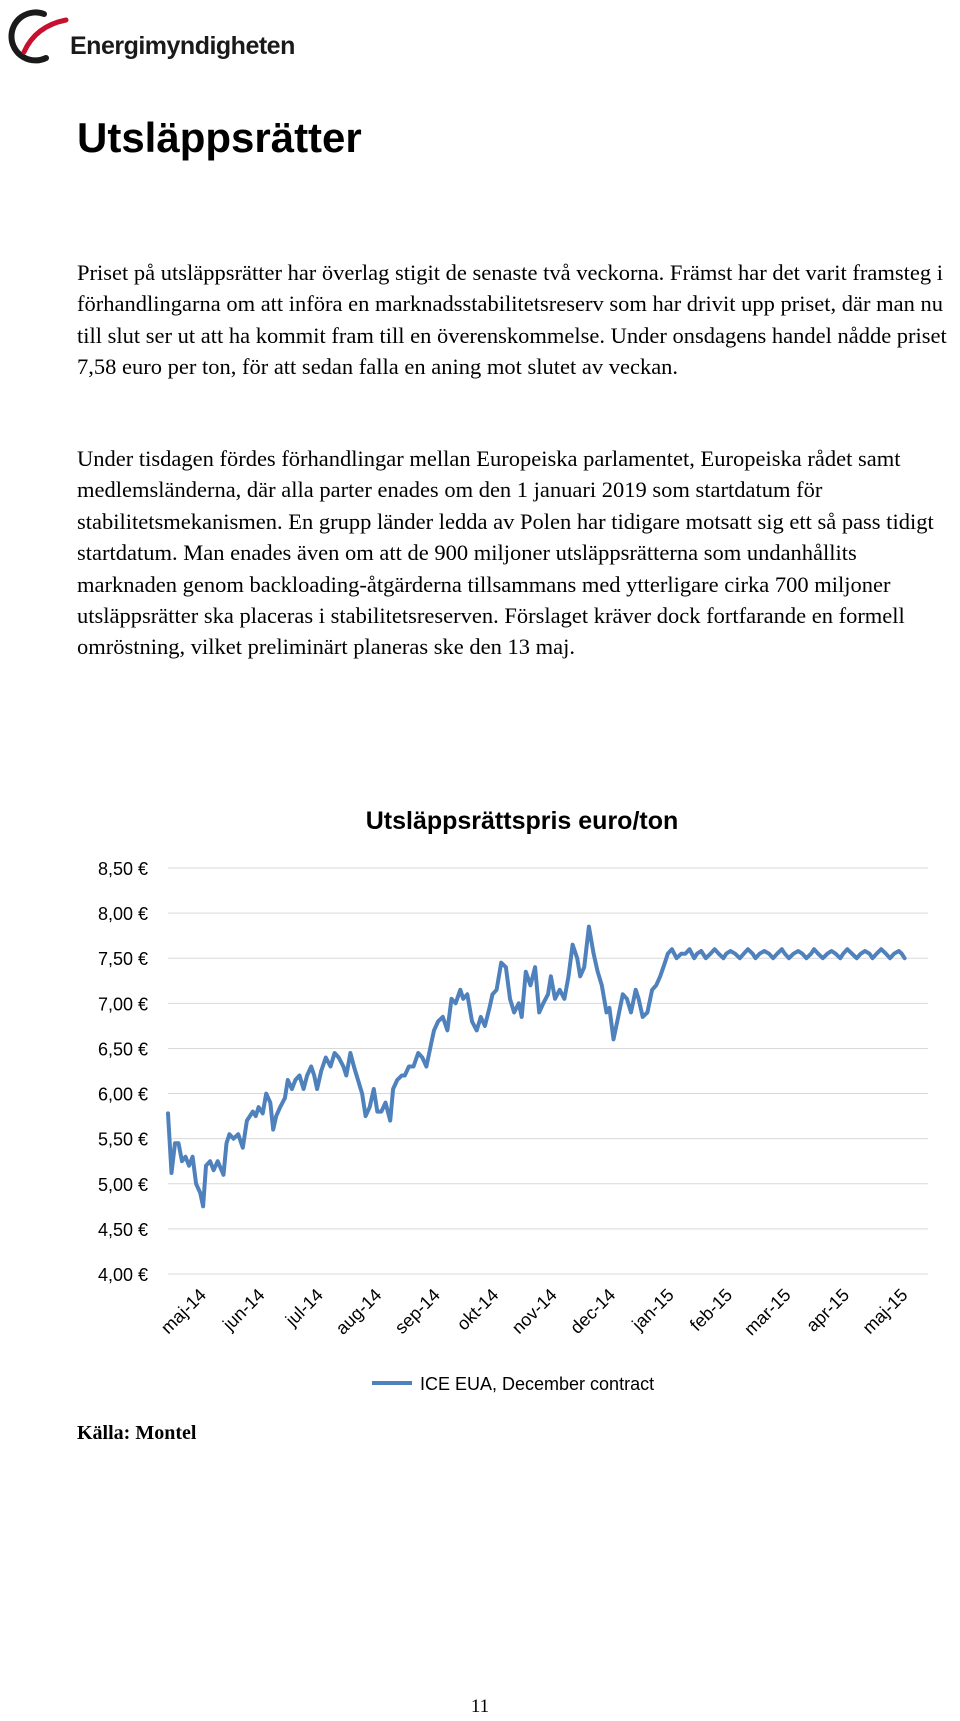  What do you see at coordinates (536, 1066) in the screenshot?
I see `series-line` at bounding box center [536, 1066].